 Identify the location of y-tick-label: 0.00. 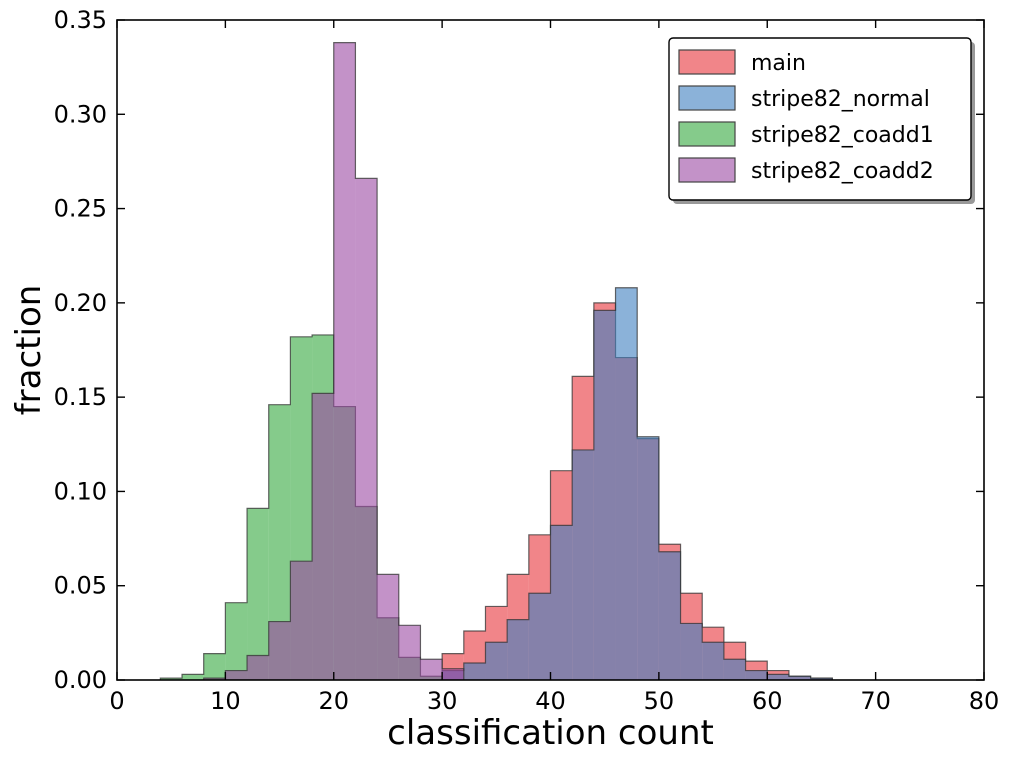
(80, 680).